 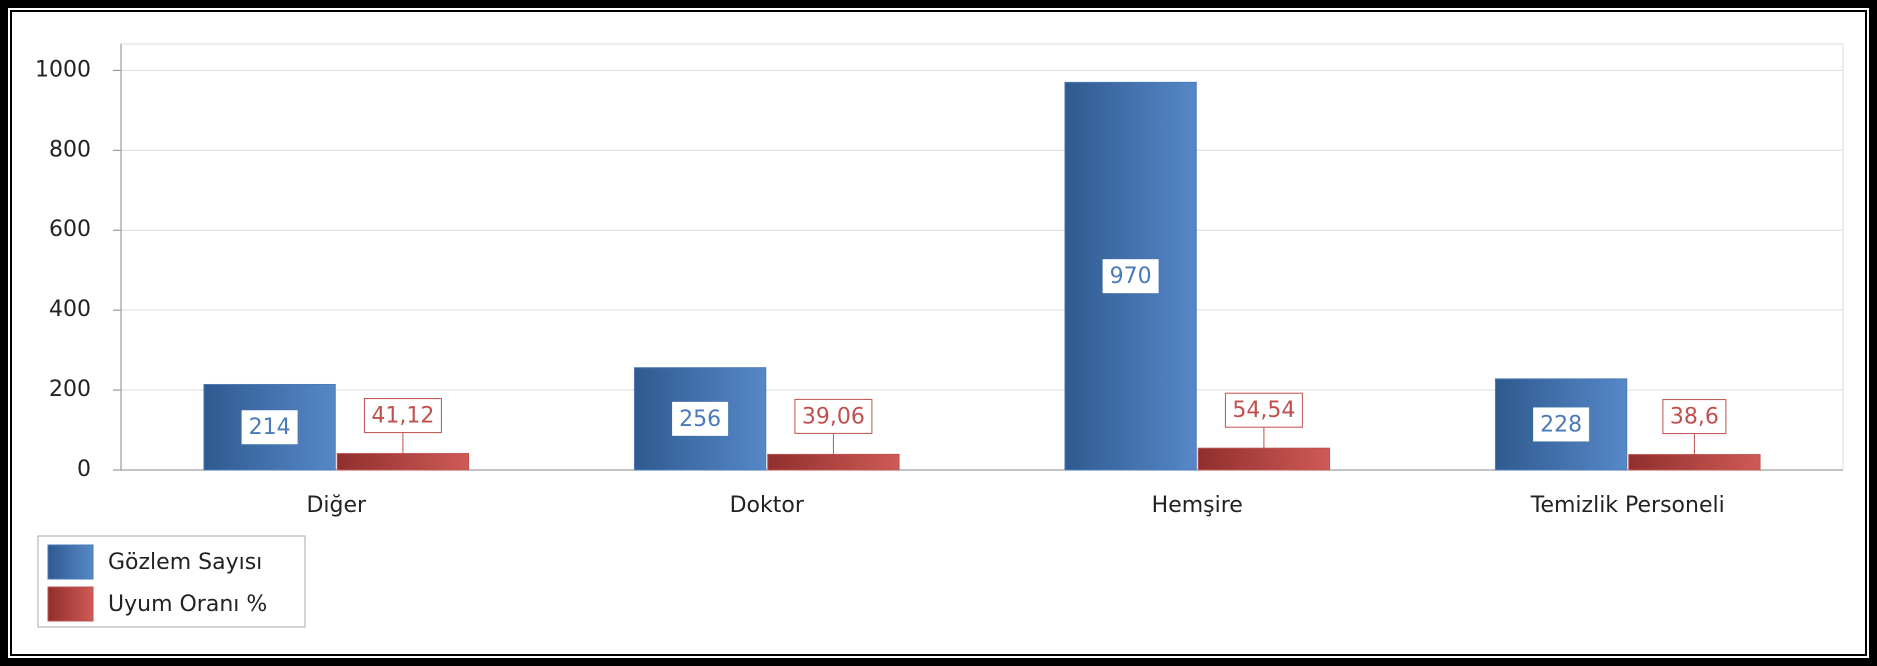 What do you see at coordinates (1627, 505) in the screenshot?
I see `x-tick-label: Temizlik Personeli` at bounding box center [1627, 505].